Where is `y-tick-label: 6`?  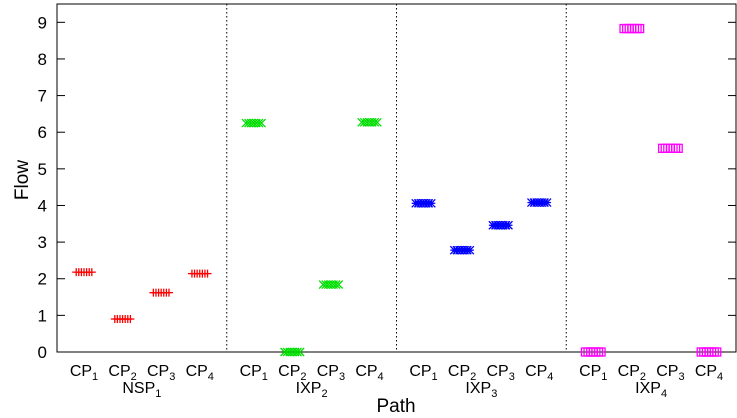 y-tick-label: 6 is located at coordinates (42, 132).